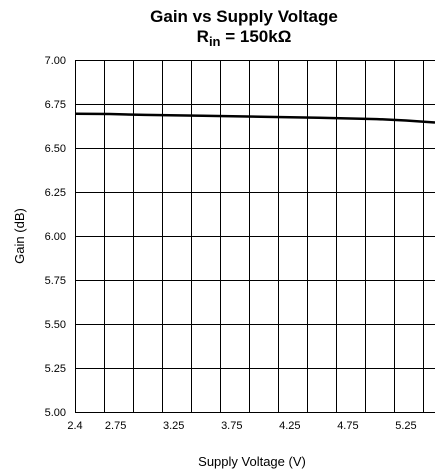 This screenshot has width=435, height=472. I want to click on y-tick-label: 6.00, so click(55, 237).